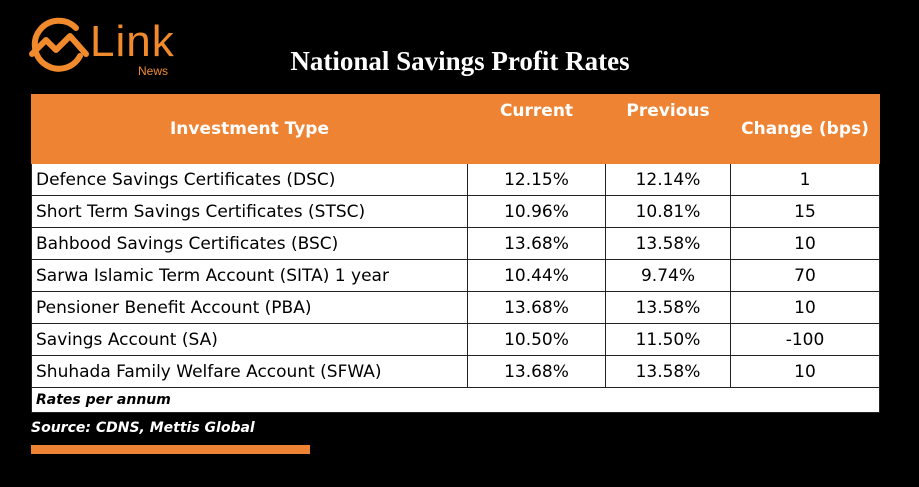 The height and width of the screenshot is (487, 919). I want to click on cell-investment-type: Shuhada Family Welfare Account (SFWA), so click(249, 371).